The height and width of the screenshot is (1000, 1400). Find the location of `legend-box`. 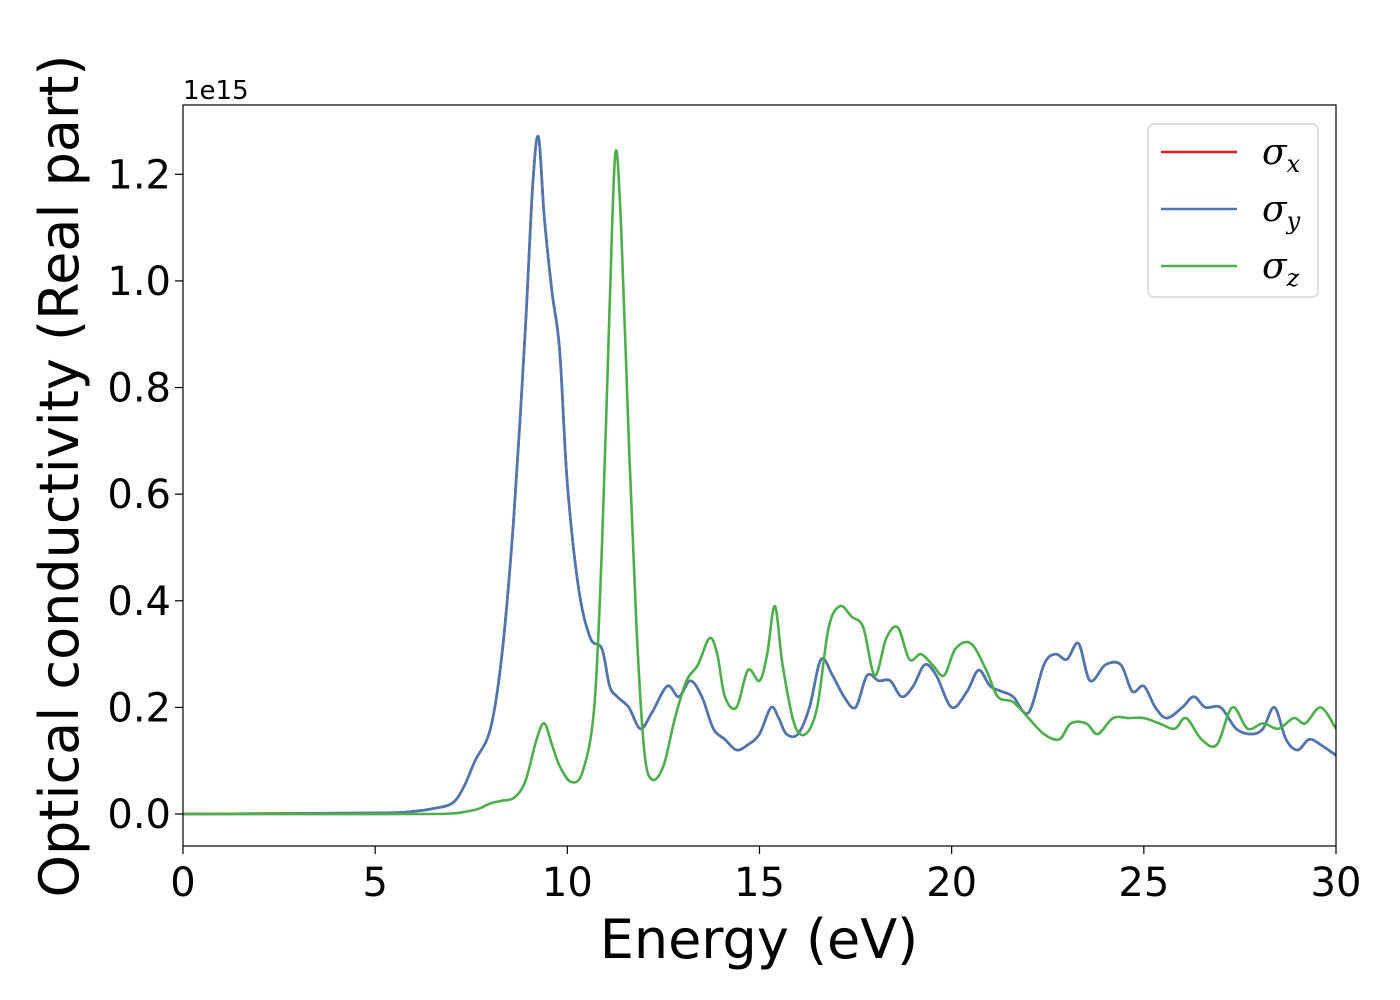

legend-box is located at coordinates (1233, 210).